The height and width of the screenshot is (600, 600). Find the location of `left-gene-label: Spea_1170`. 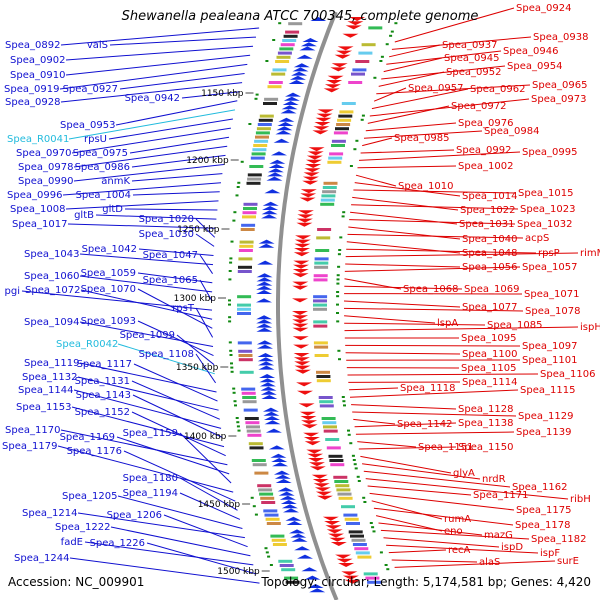

left-gene-label: Spea_1170 is located at coordinates (32, 430).